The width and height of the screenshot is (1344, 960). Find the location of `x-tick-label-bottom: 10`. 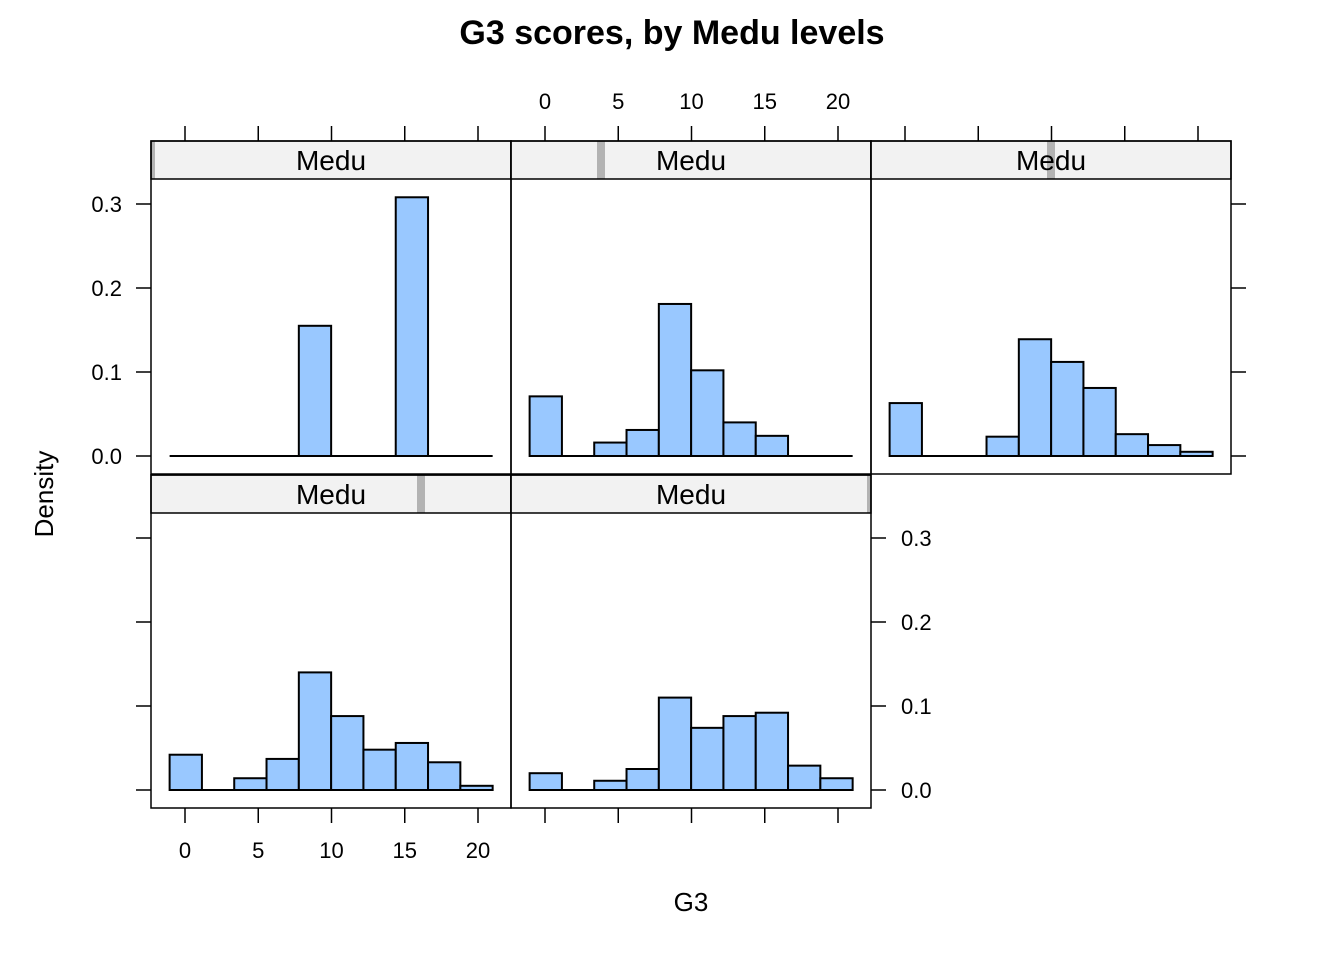

x-tick-label-bottom: 10 is located at coordinates (331, 850).